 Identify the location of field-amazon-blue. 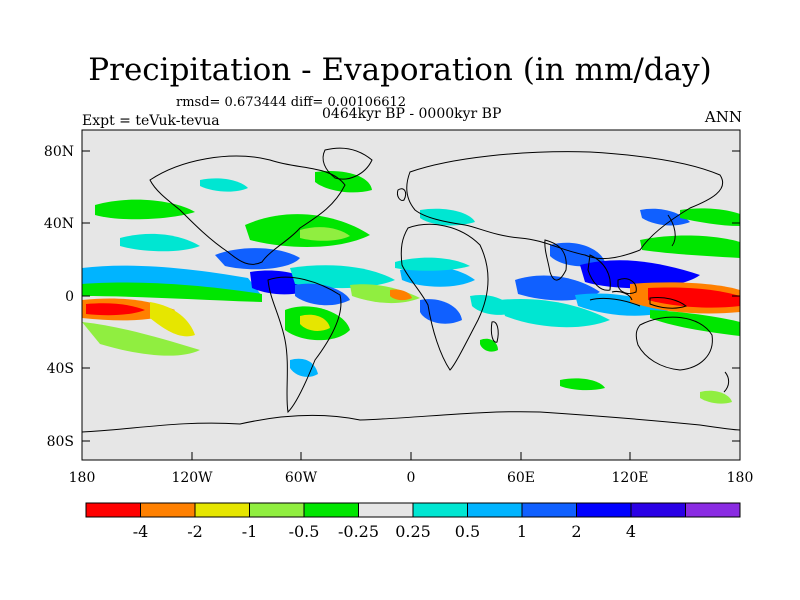
(322, 294).